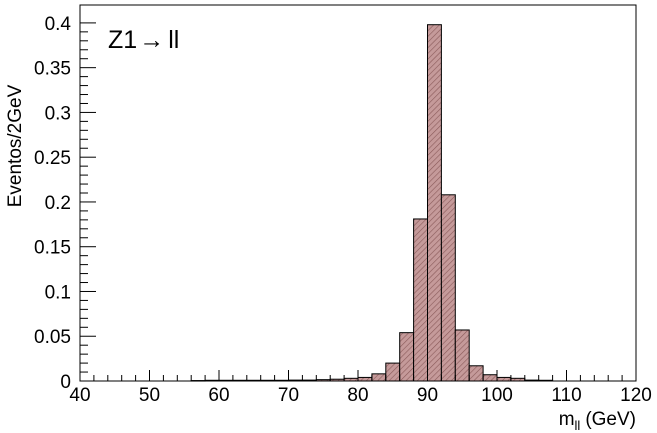  I want to click on y-axis-title: Eventos/2GeV, so click(15, 145).